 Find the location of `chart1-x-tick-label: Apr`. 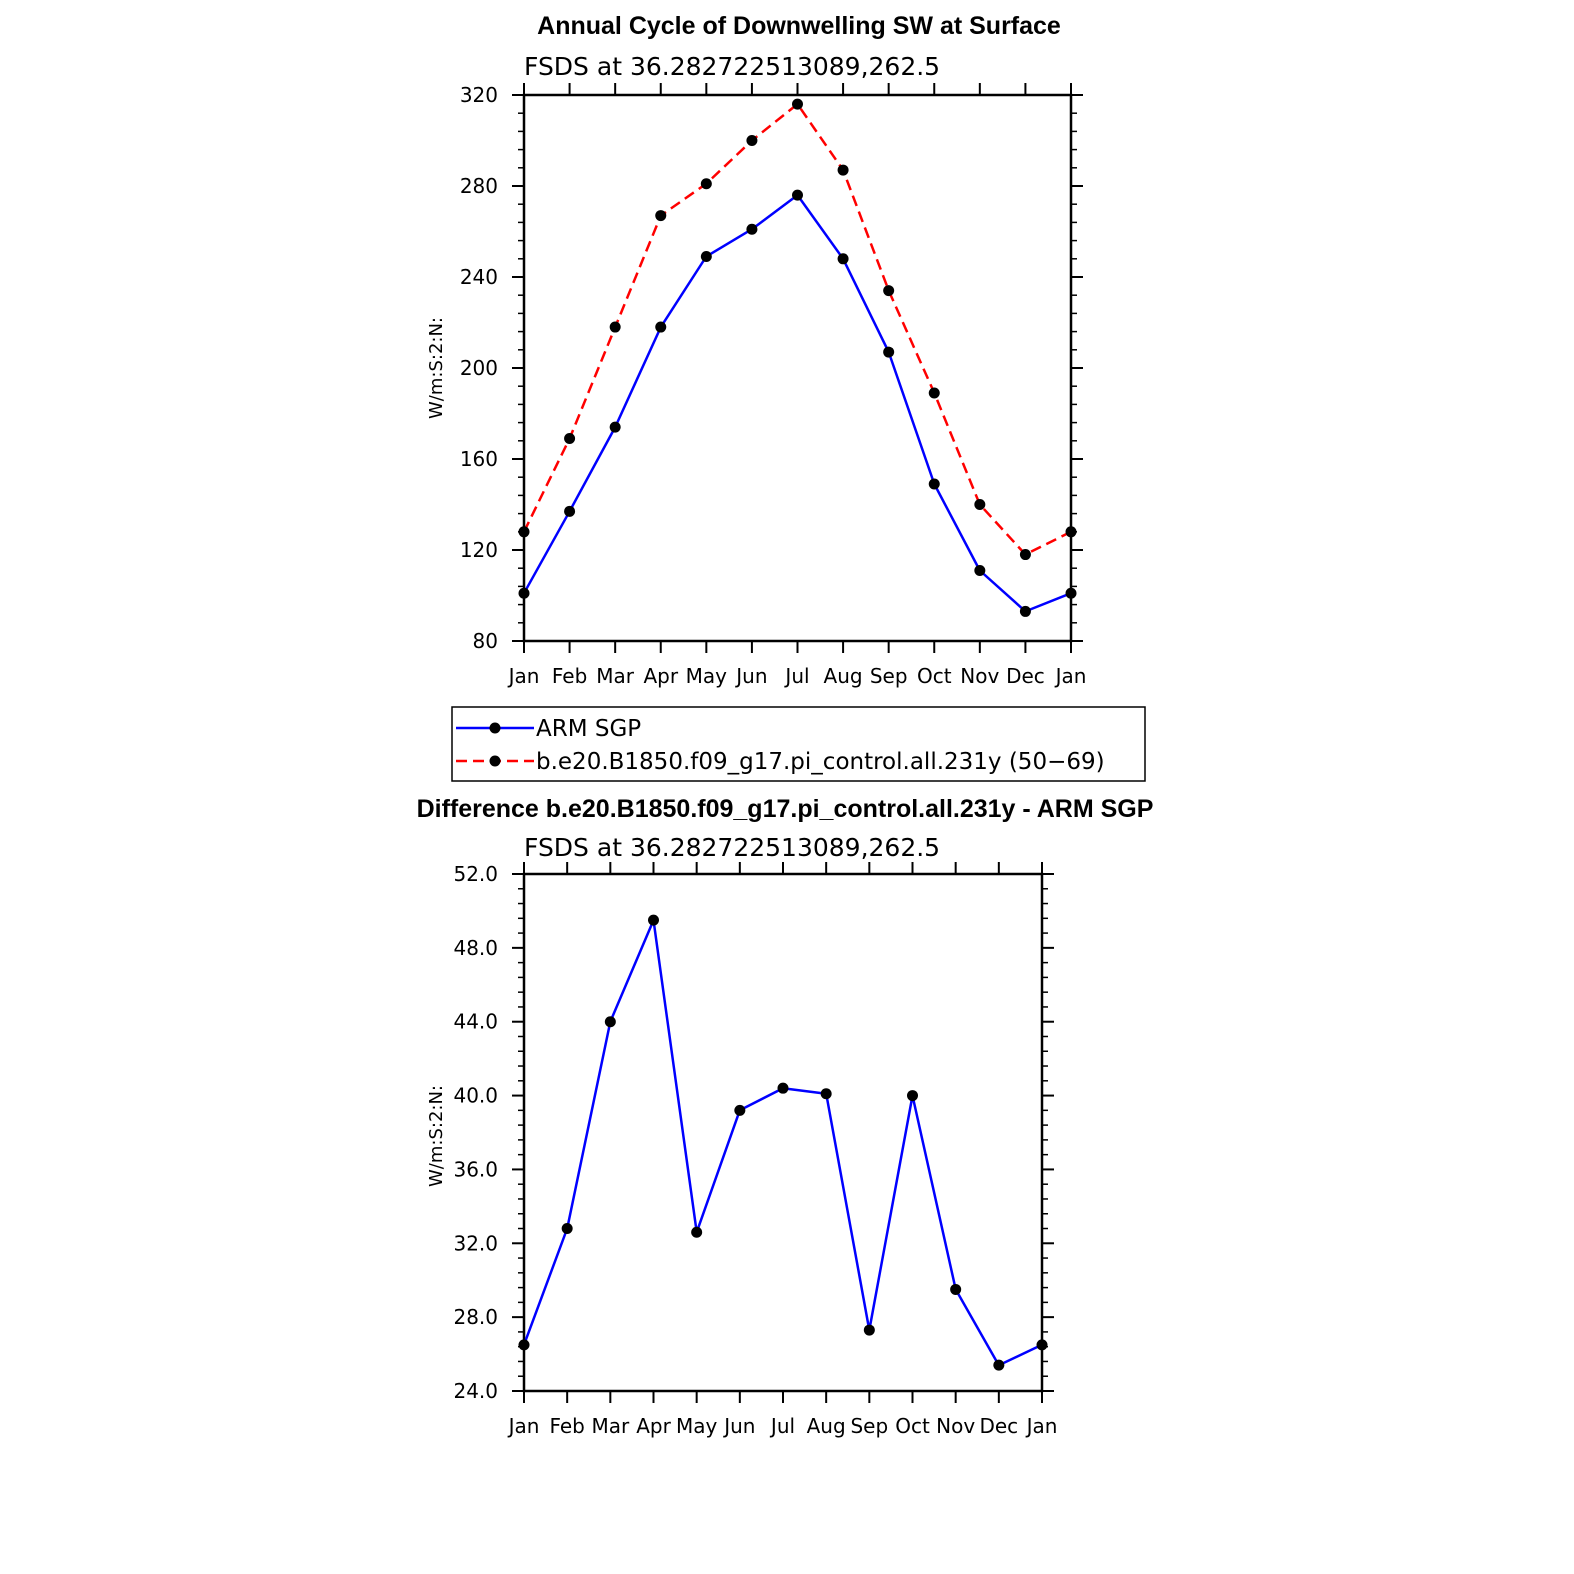

chart1-x-tick-label: Apr is located at coordinates (660, 676).